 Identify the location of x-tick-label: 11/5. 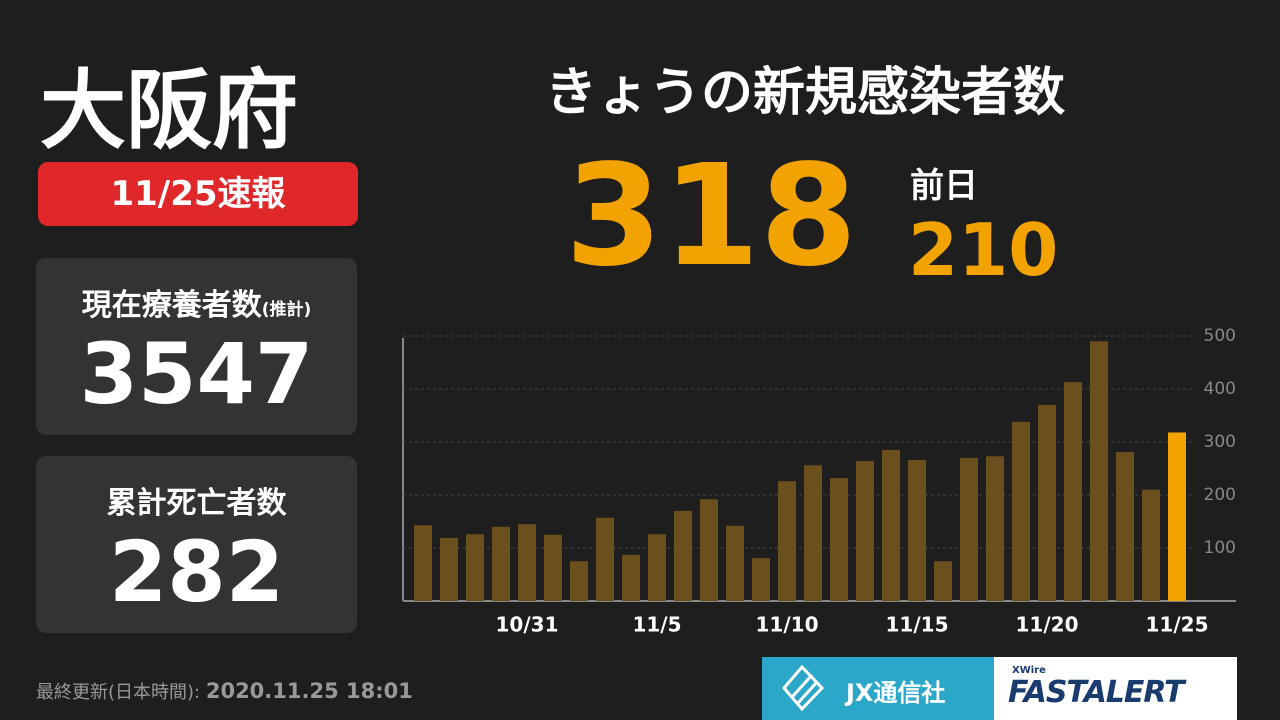
(656, 625).